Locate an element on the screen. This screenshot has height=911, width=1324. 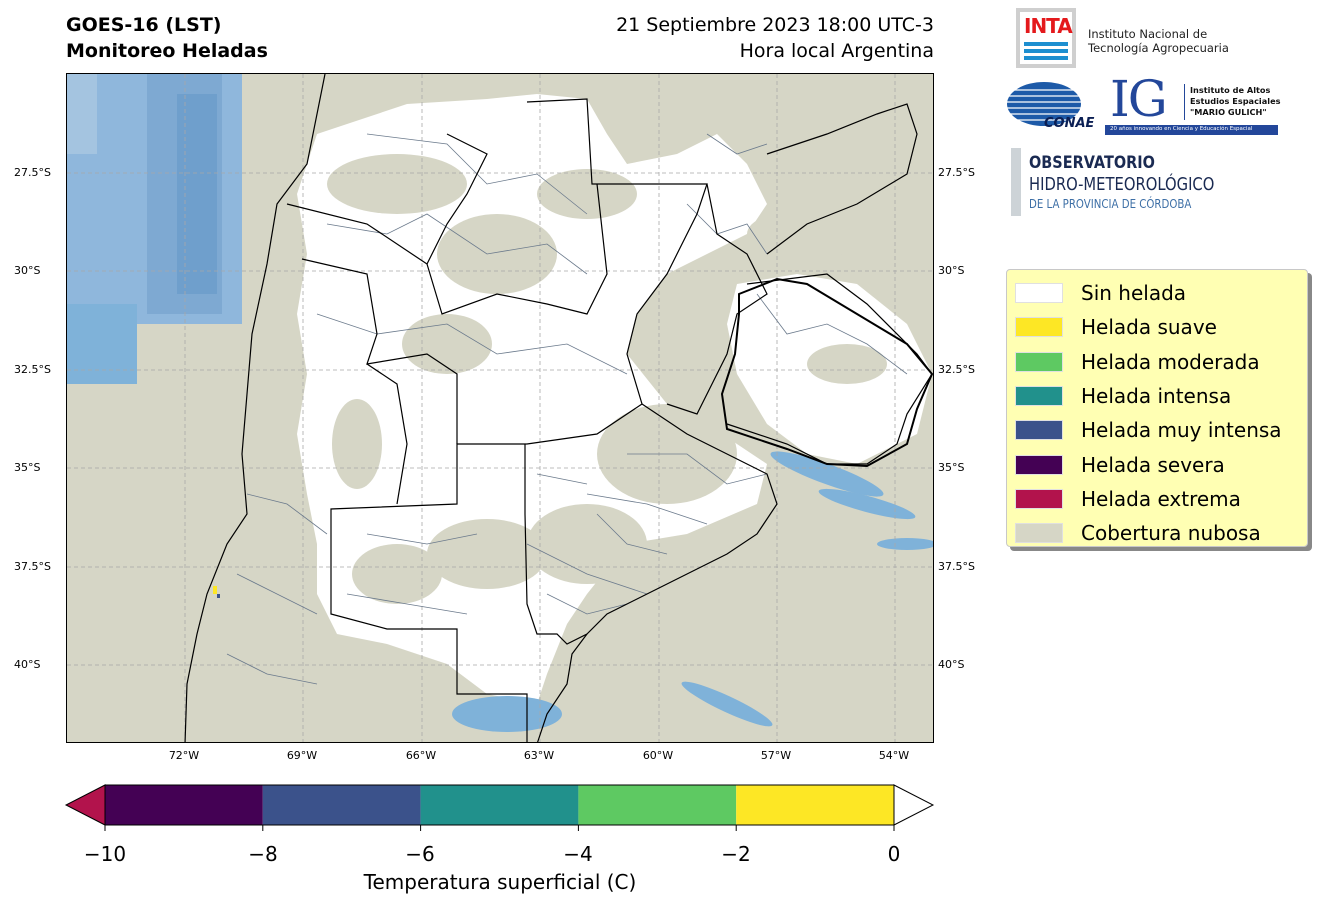
legend-item-helada-muy-intensa: Helada muy intensa is located at coordinates (1157, 430).